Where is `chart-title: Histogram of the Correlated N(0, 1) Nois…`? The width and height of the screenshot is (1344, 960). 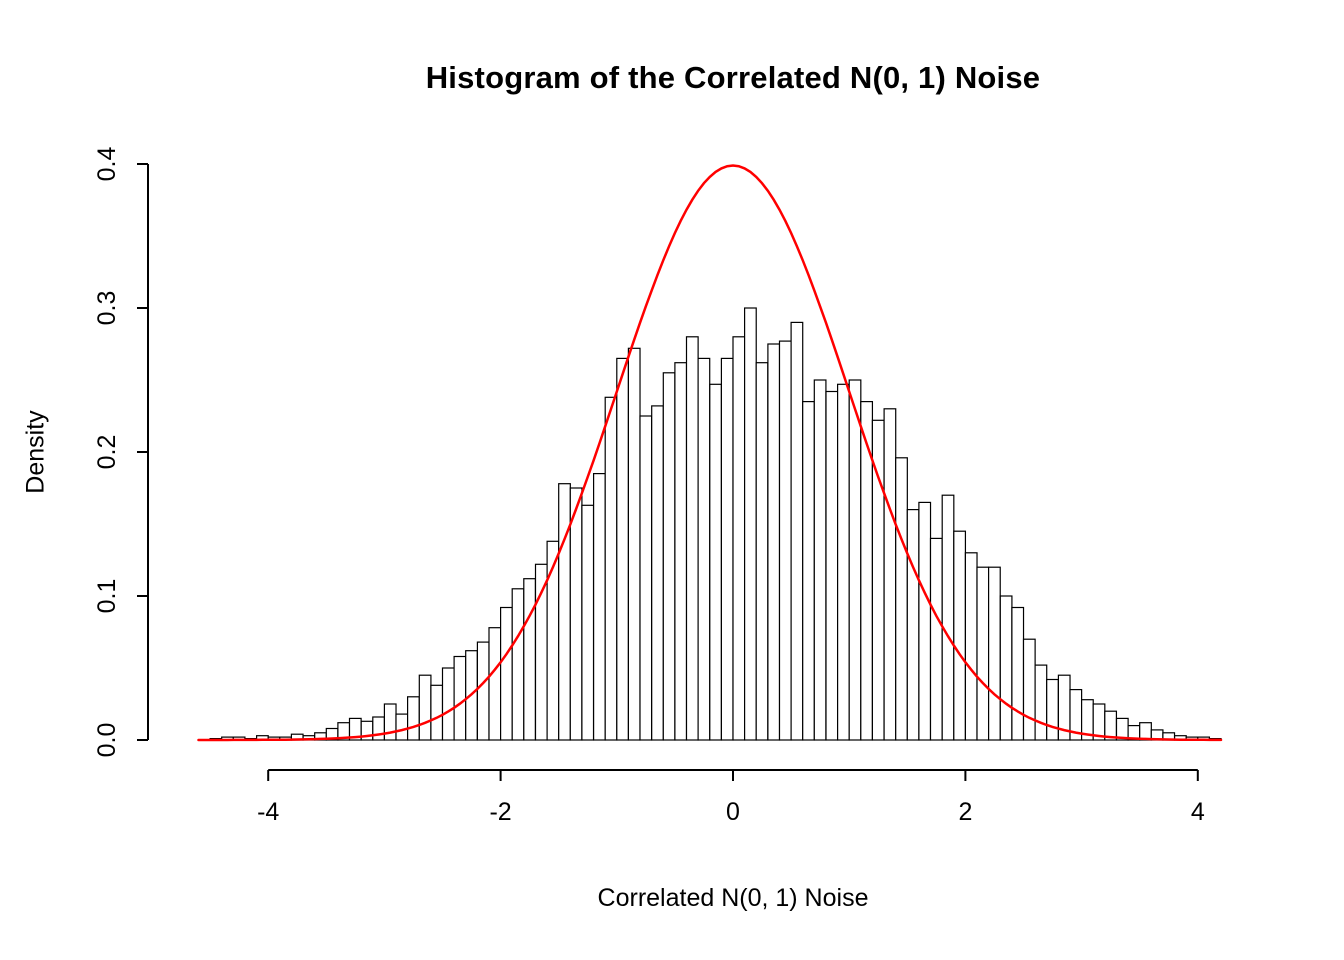 chart-title: Histogram of the Correlated N(0, 1) Nois… is located at coordinates (733, 77).